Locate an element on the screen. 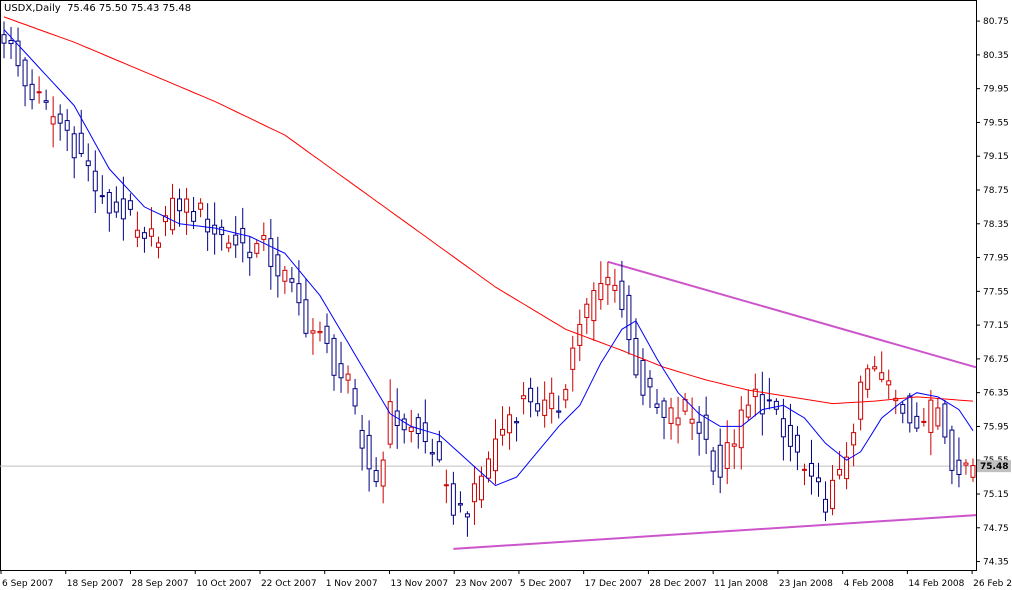  x-tick-label: 14 Feb 2008 is located at coordinates (936, 584).